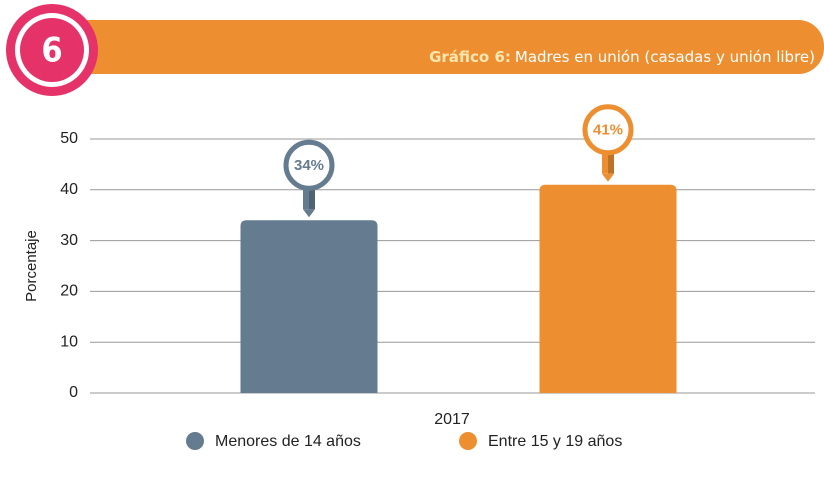 The height and width of the screenshot is (481, 824). Describe the element at coordinates (69, 189) in the screenshot. I see `y-tick-label: 40` at that location.